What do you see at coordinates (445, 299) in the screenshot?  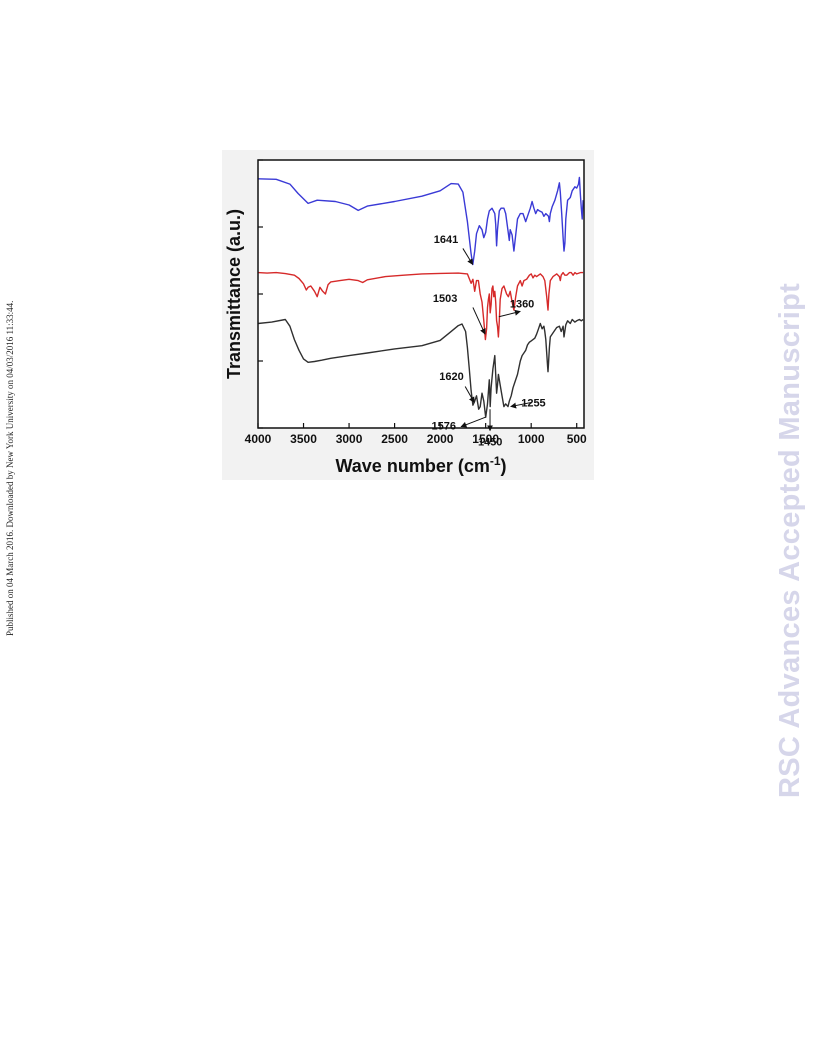 I see `annotation-label-1503: 1503` at bounding box center [445, 299].